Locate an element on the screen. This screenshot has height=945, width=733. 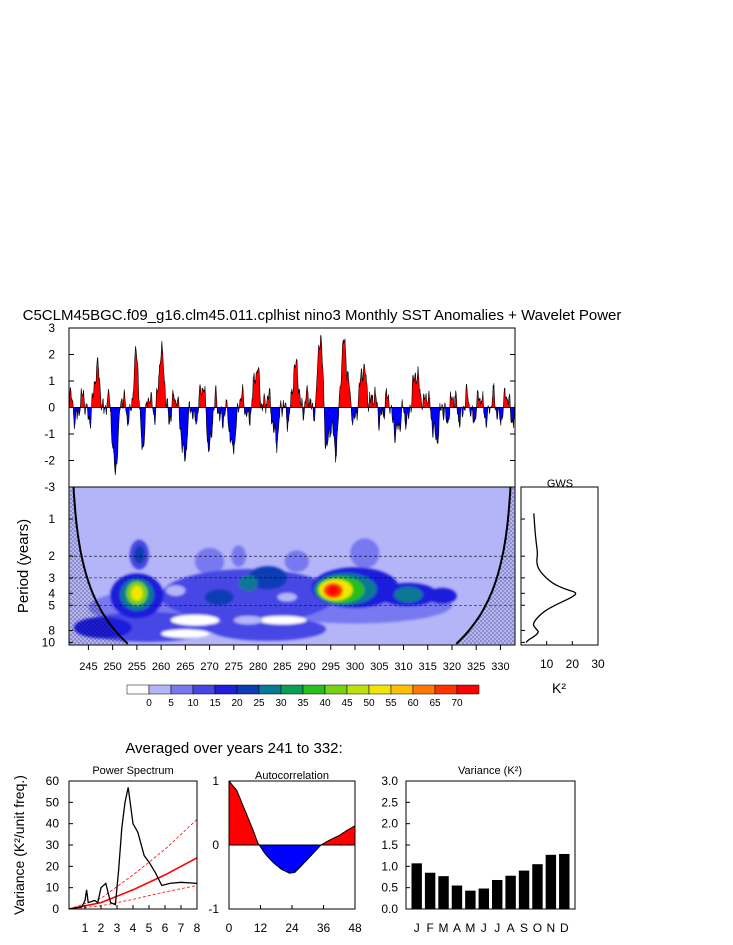
wavelet-xtick-label: 305 is located at coordinates (379, 667).